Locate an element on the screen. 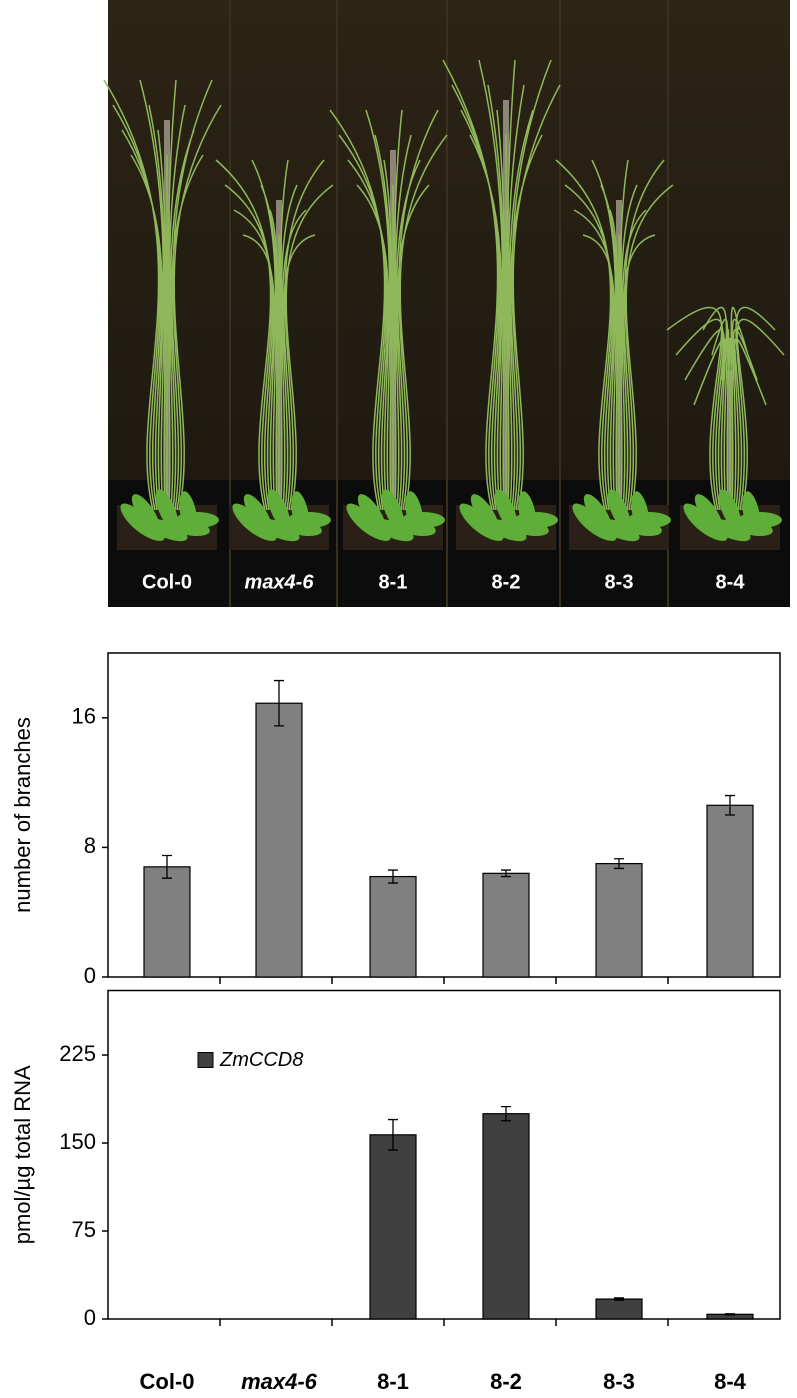  y-axis-title: number of branches is located at coordinates (22, 815).